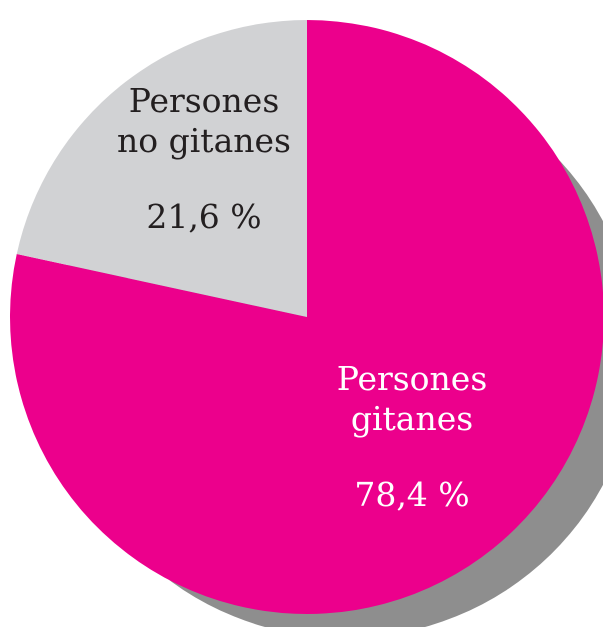  Describe the element at coordinates (412, 418) in the screenshot. I see `slice-label-line: gitanes` at that location.